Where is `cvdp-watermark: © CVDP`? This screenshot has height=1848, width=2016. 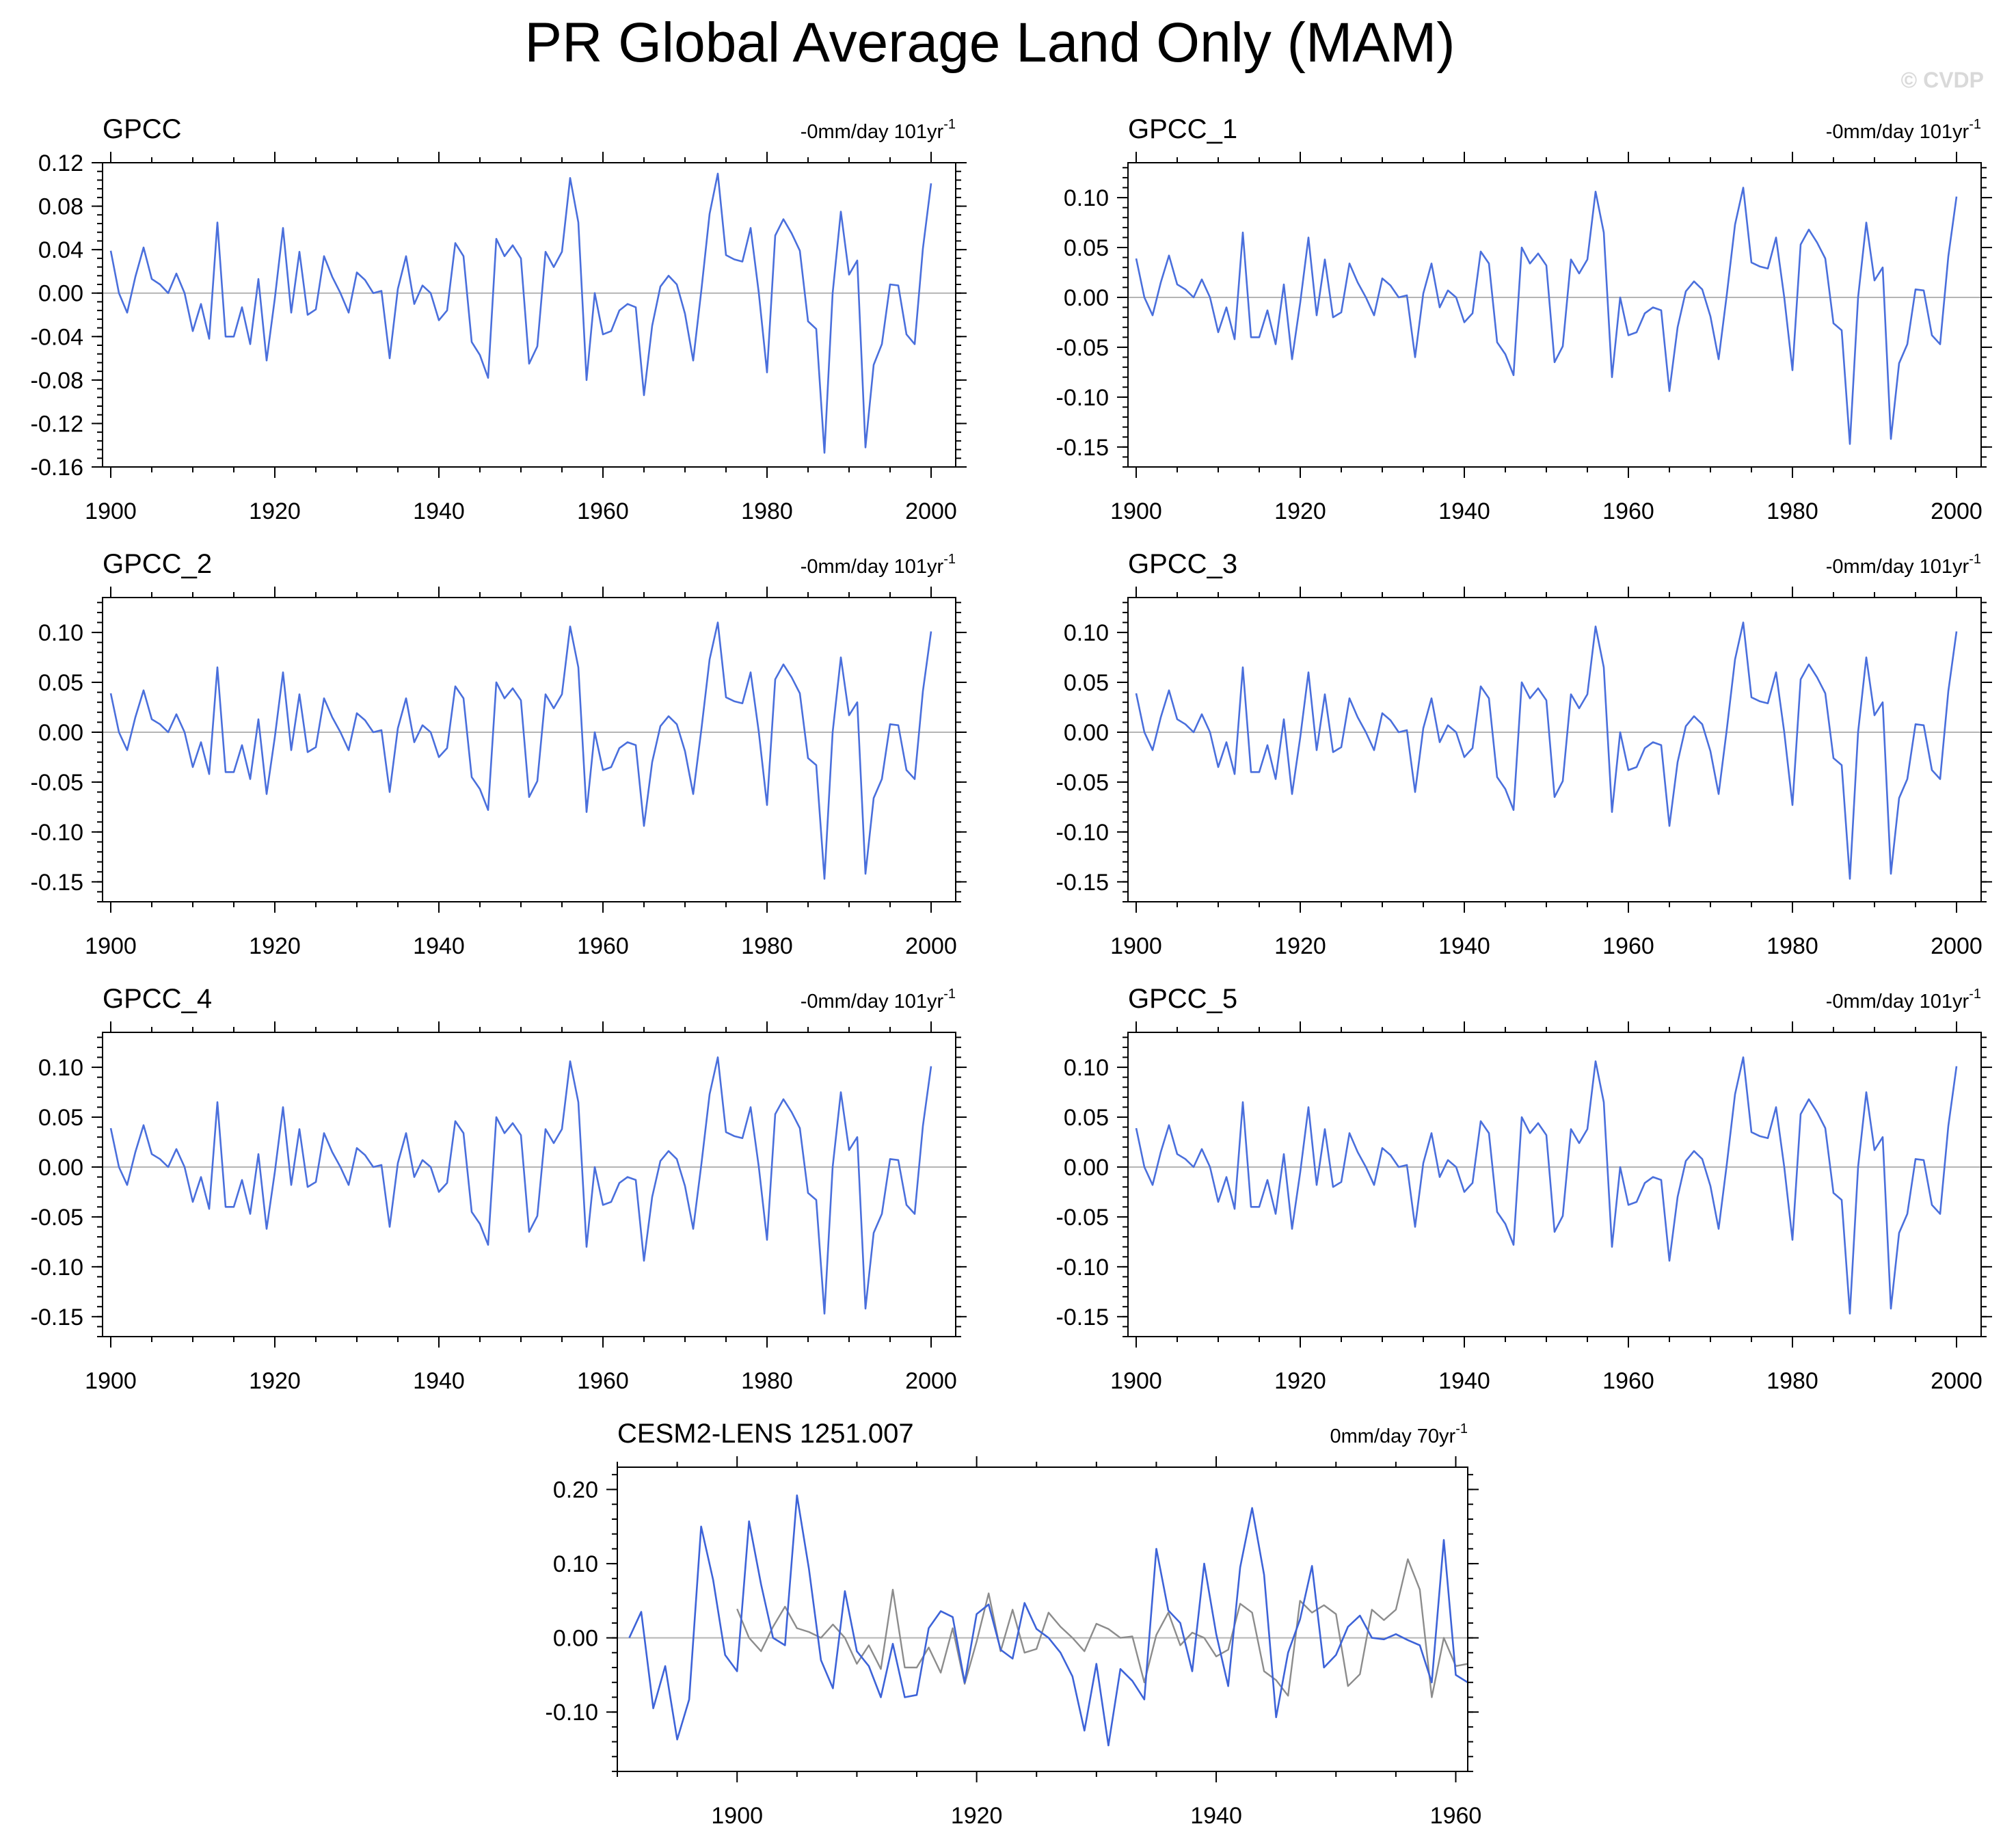 cvdp-watermark: © CVDP is located at coordinates (1942, 80).